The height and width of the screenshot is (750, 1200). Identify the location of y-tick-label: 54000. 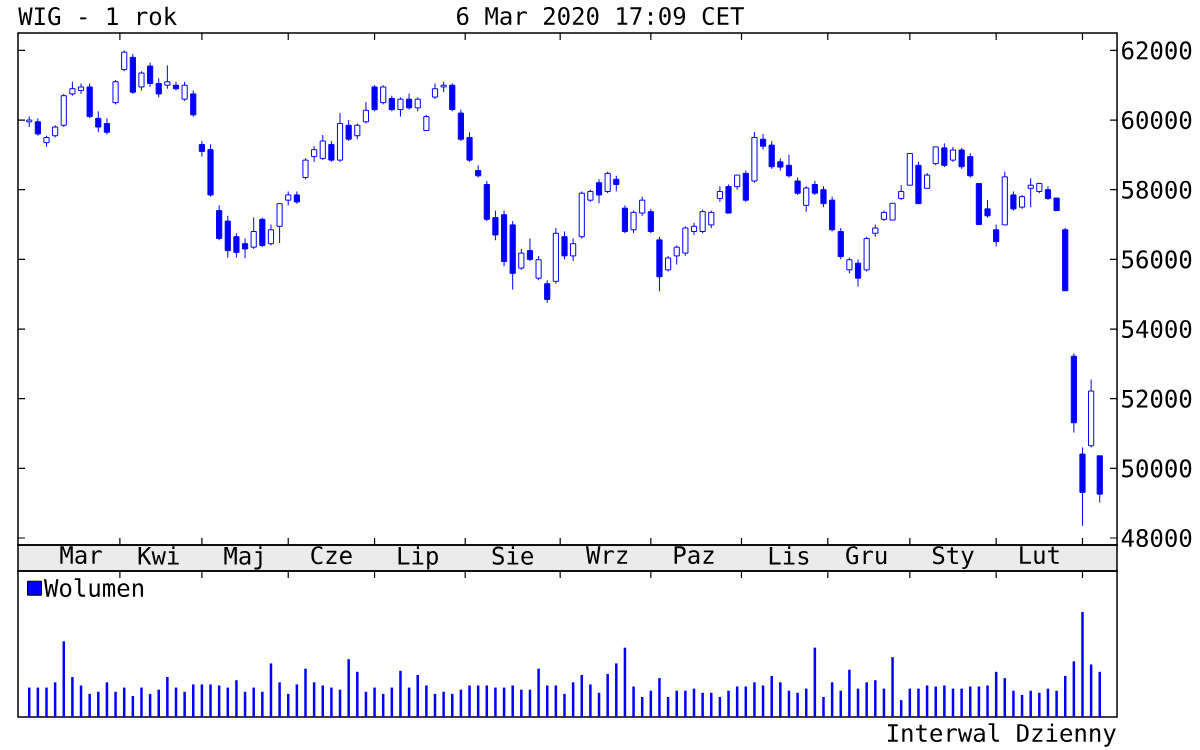
(1157, 329).